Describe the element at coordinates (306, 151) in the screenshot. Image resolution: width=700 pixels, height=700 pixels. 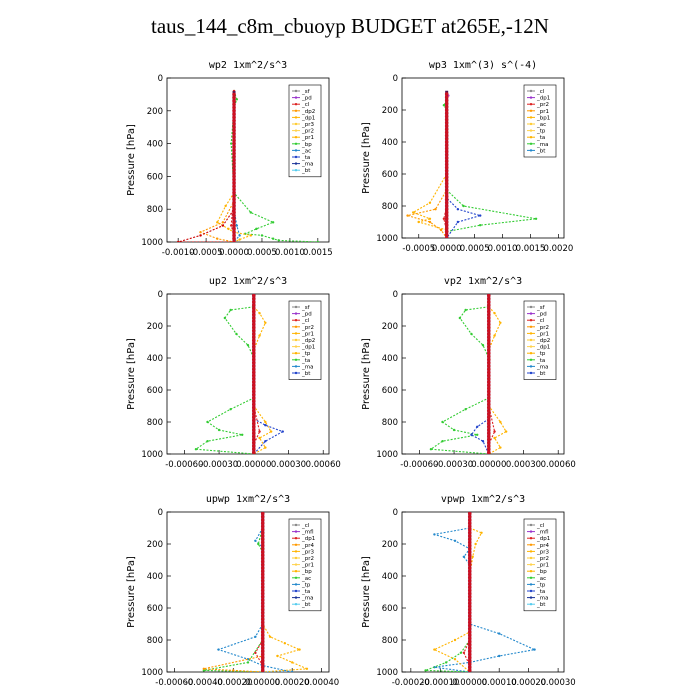
I see `legend-entry: _ac` at that location.